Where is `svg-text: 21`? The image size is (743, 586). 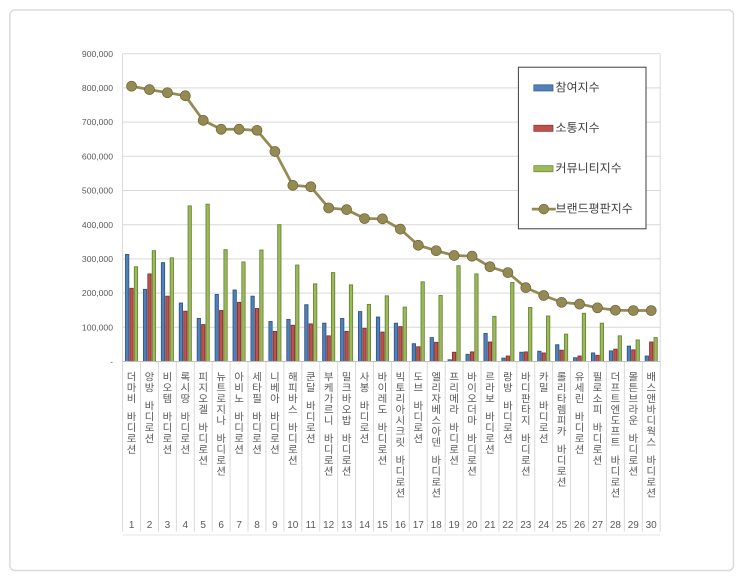
svg-text: 21 is located at coordinates (490, 525).